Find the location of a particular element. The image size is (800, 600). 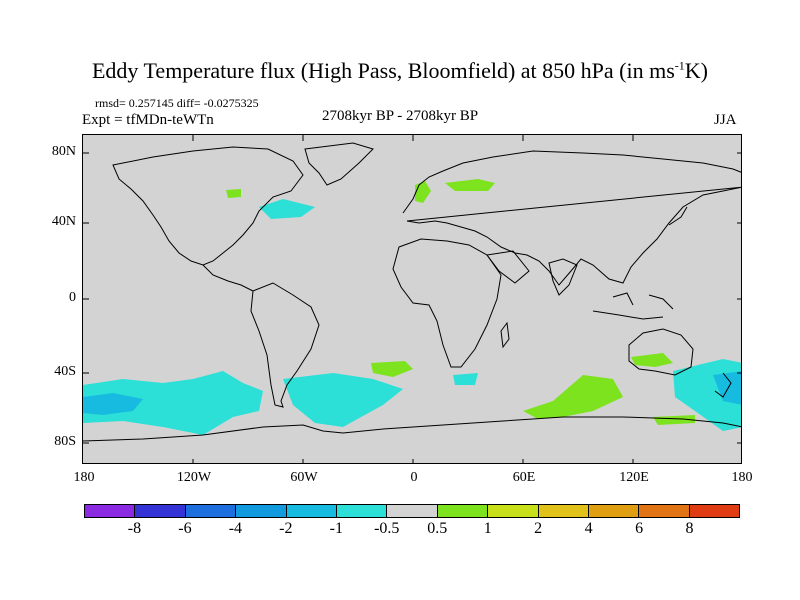

colorbar is located at coordinates (412, 511).